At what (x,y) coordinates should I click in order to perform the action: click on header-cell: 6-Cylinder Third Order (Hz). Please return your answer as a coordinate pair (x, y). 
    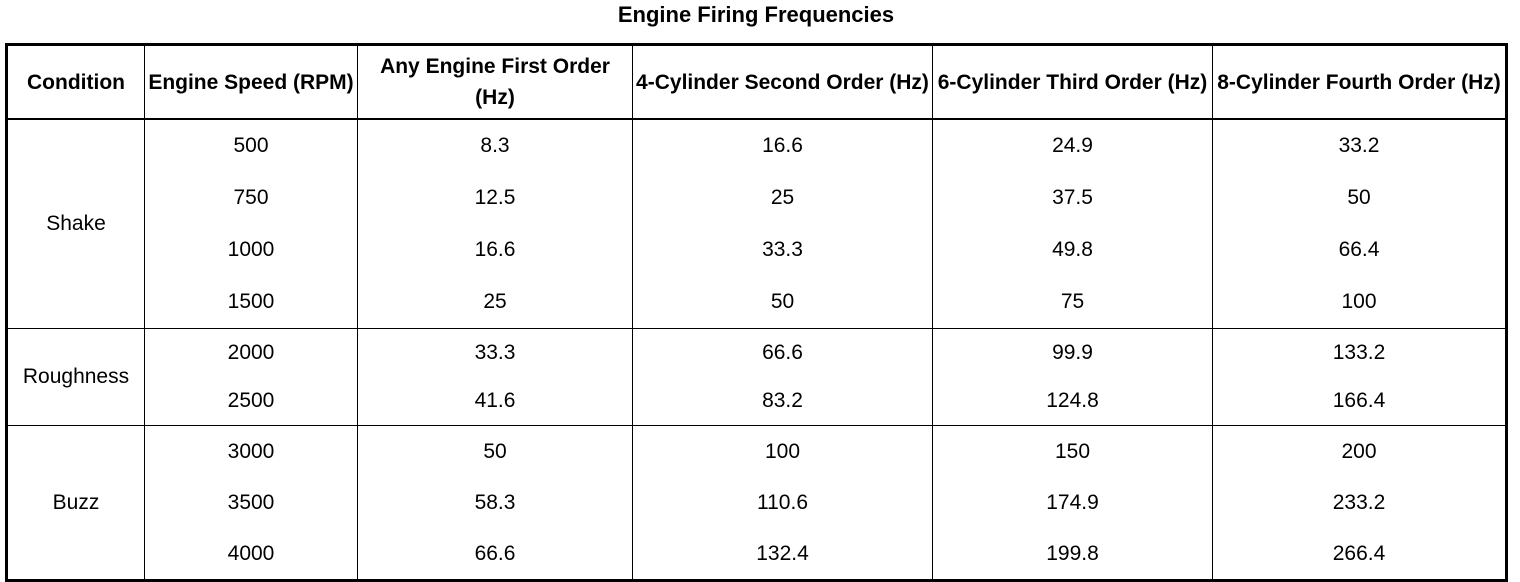
    Looking at the image, I should click on (1072, 82).